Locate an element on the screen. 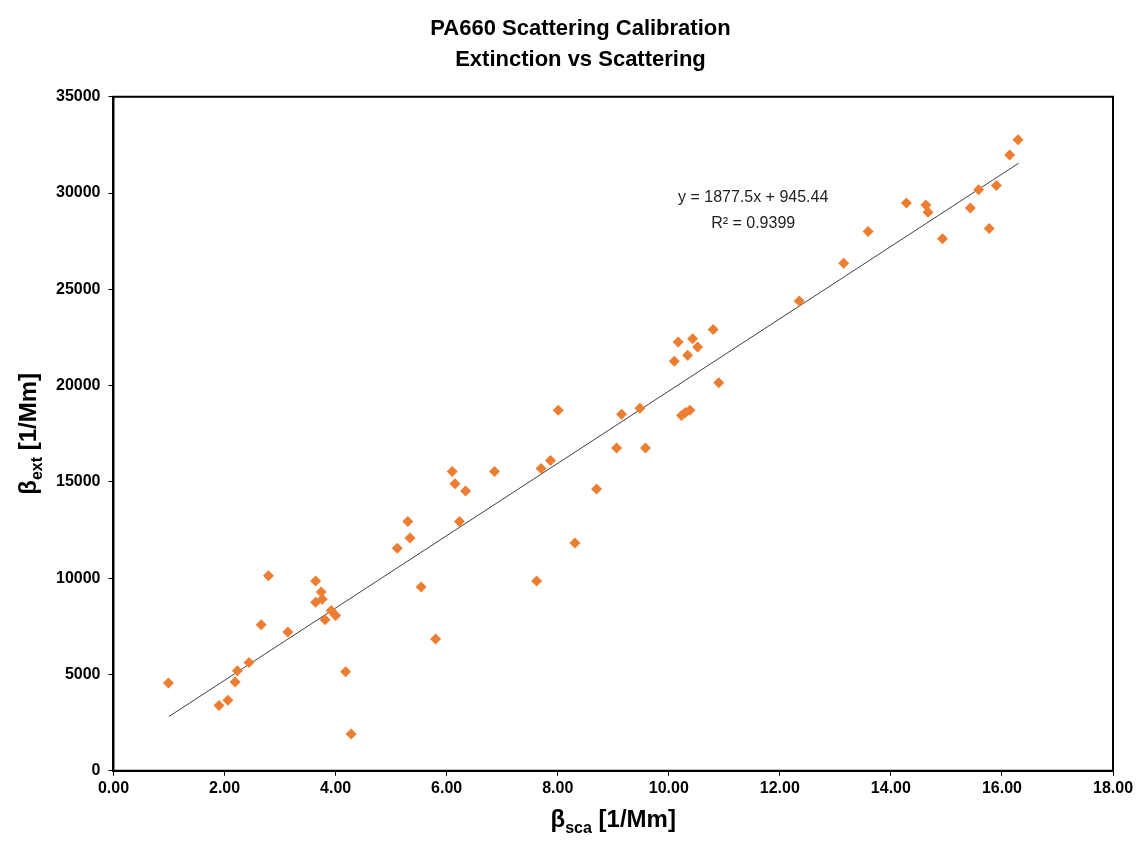 Image resolution: width=1146 pixels, height=849 pixels. y-tick-label: 25000 is located at coordinates (78, 288).